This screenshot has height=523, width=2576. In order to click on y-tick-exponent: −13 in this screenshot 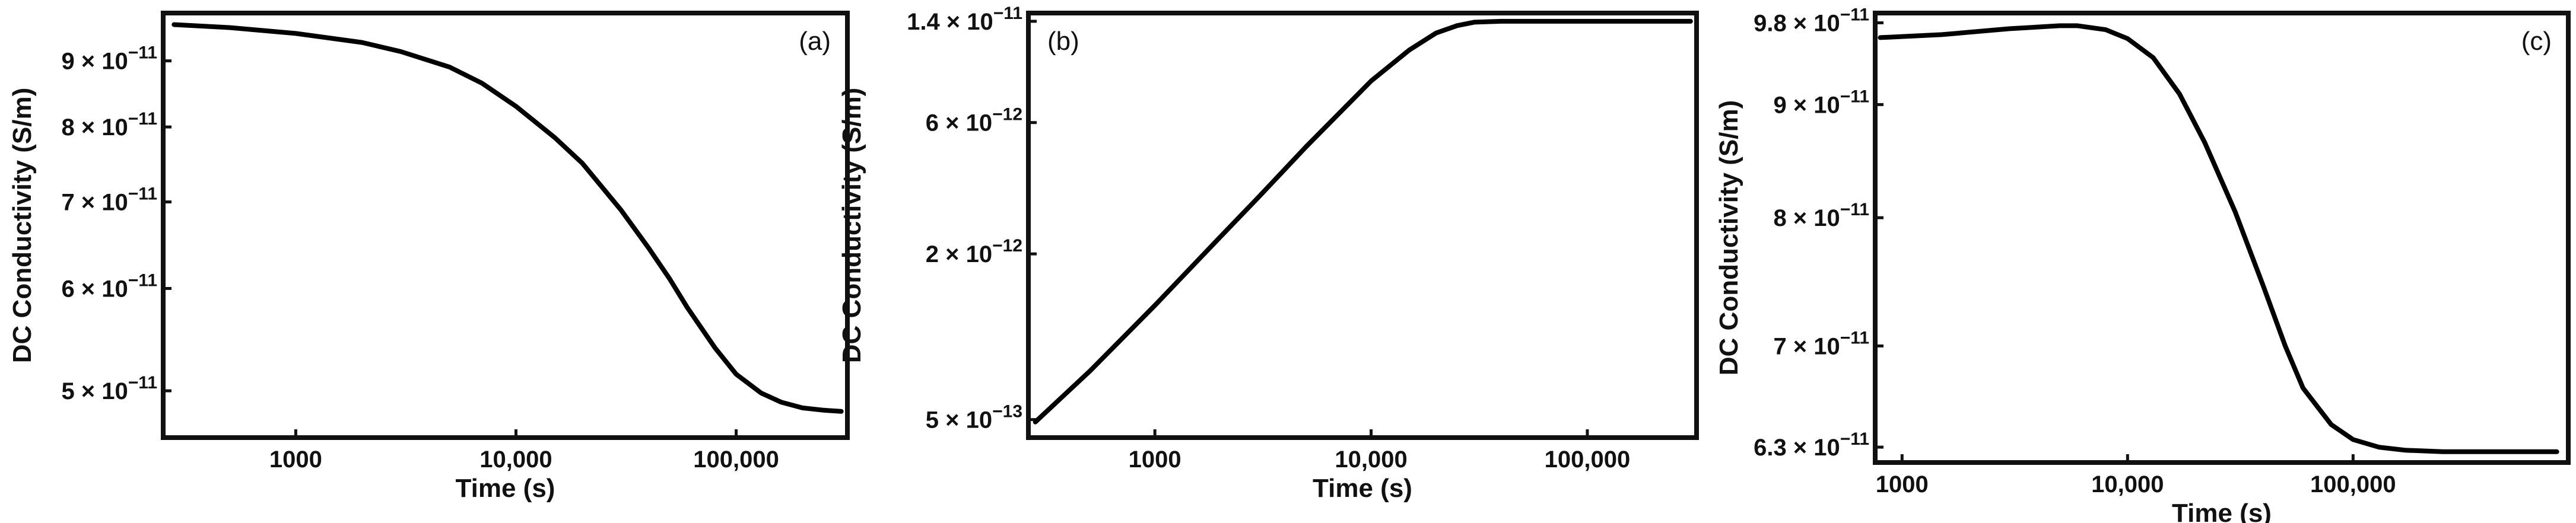, I will do `click(1007, 412)`.